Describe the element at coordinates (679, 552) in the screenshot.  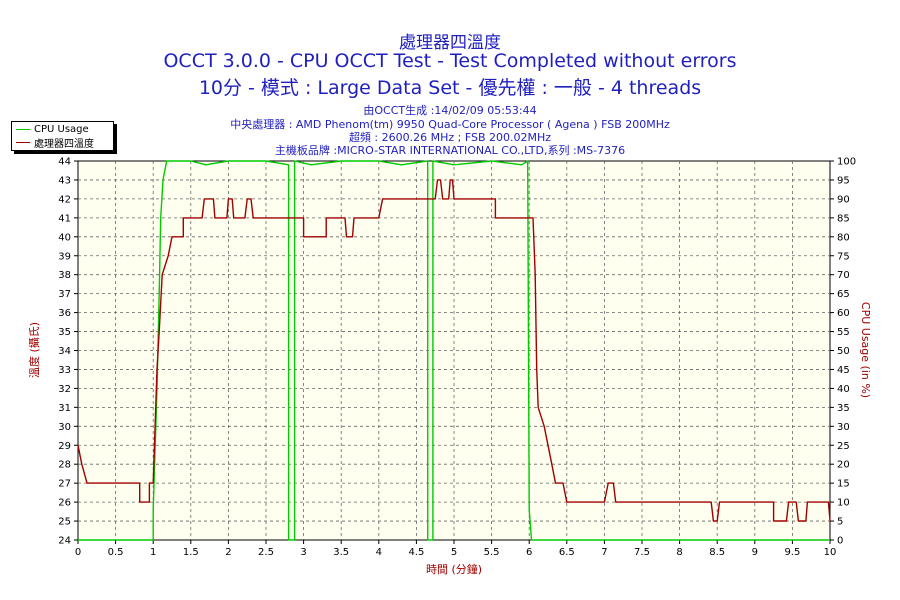
I see `x-tick-label: 8` at that location.